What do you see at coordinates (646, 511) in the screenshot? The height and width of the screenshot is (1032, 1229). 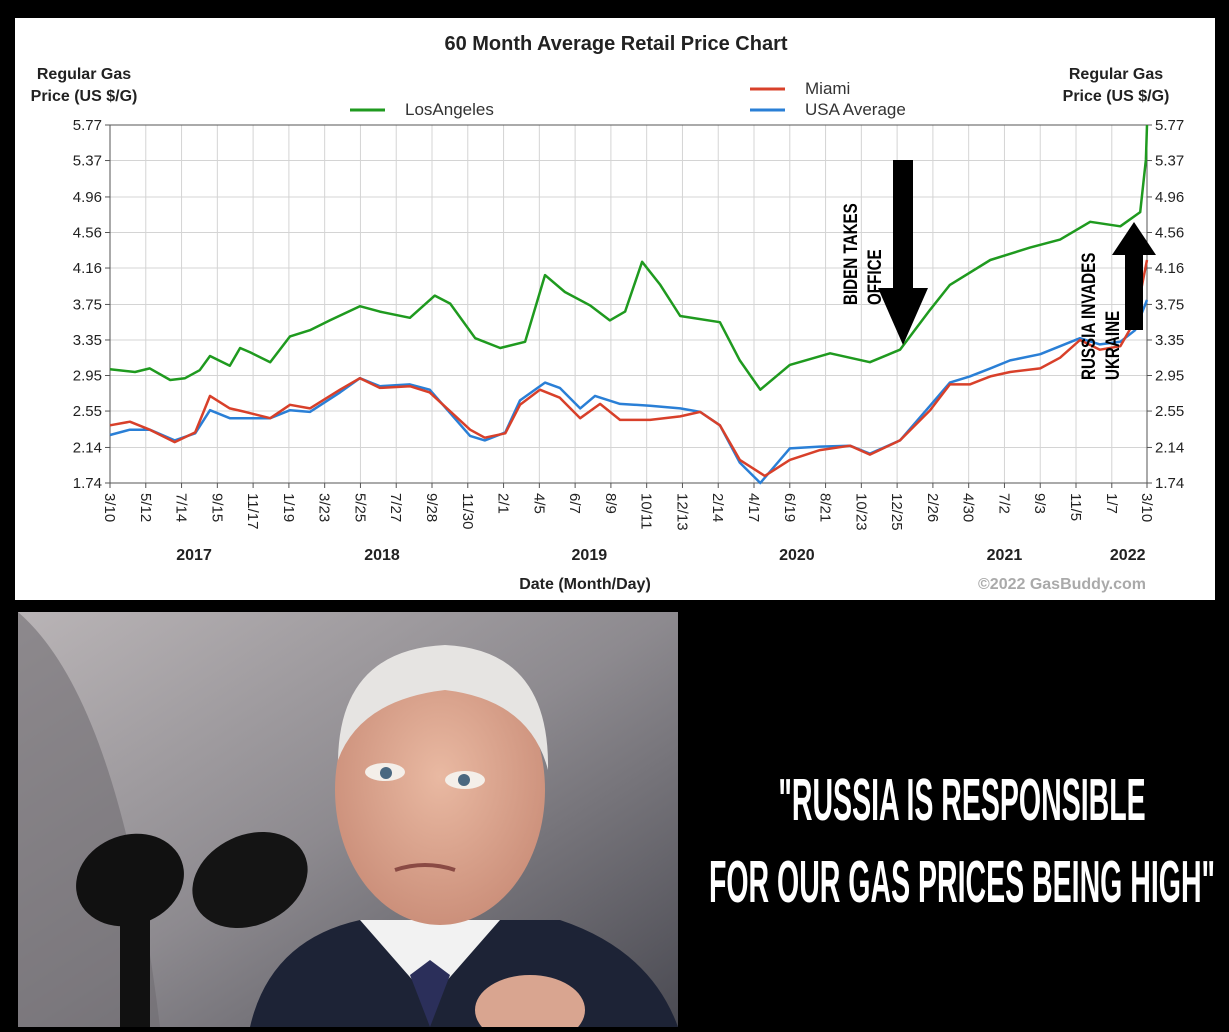 I see `x-tick-label: 10/11` at bounding box center [646, 511].